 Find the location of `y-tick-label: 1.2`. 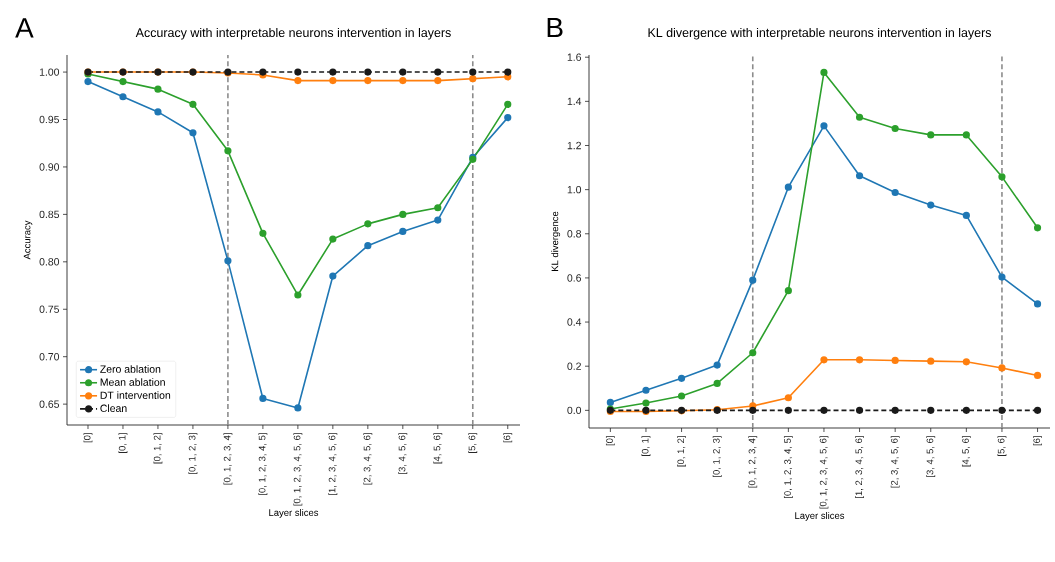

y-tick-label: 1.2 is located at coordinates (574, 145).